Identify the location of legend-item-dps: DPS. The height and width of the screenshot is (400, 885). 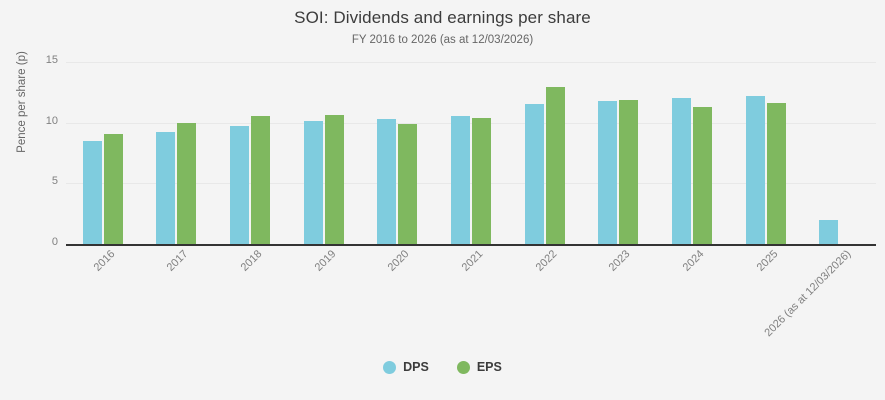
(406, 367).